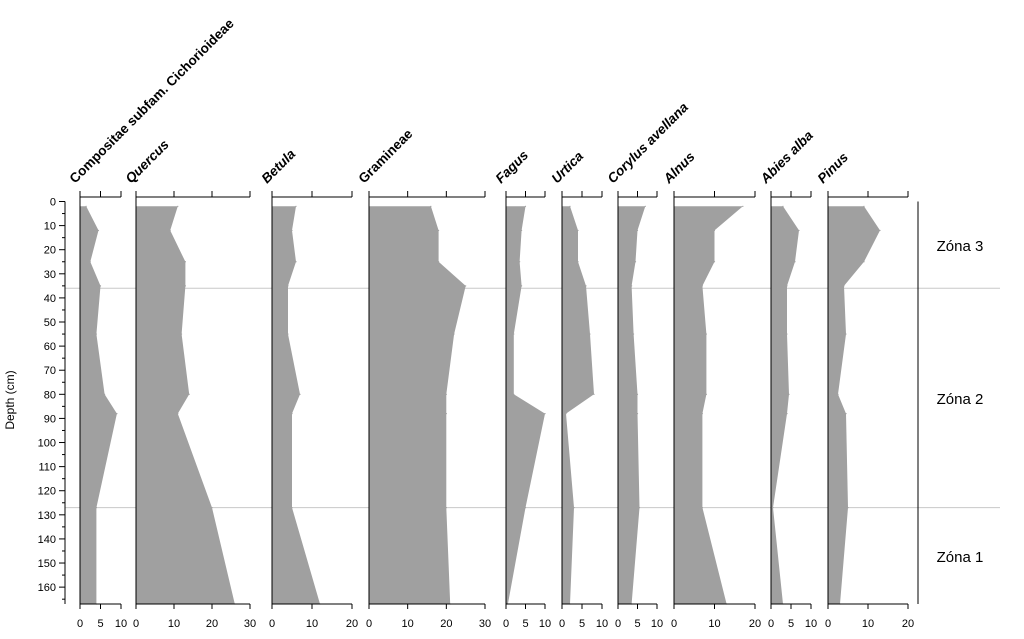  Describe the element at coordinates (47, 492) in the screenshot. I see `depth-tick-label: 120` at that location.